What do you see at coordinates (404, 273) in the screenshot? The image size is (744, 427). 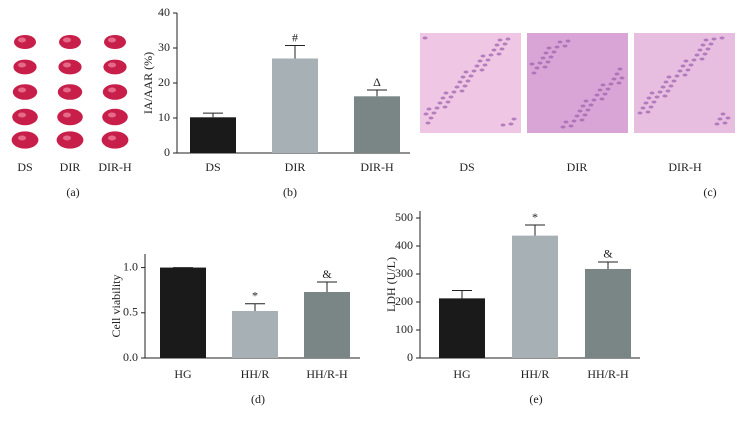 I see `y-tick-label: 300` at bounding box center [404, 273].